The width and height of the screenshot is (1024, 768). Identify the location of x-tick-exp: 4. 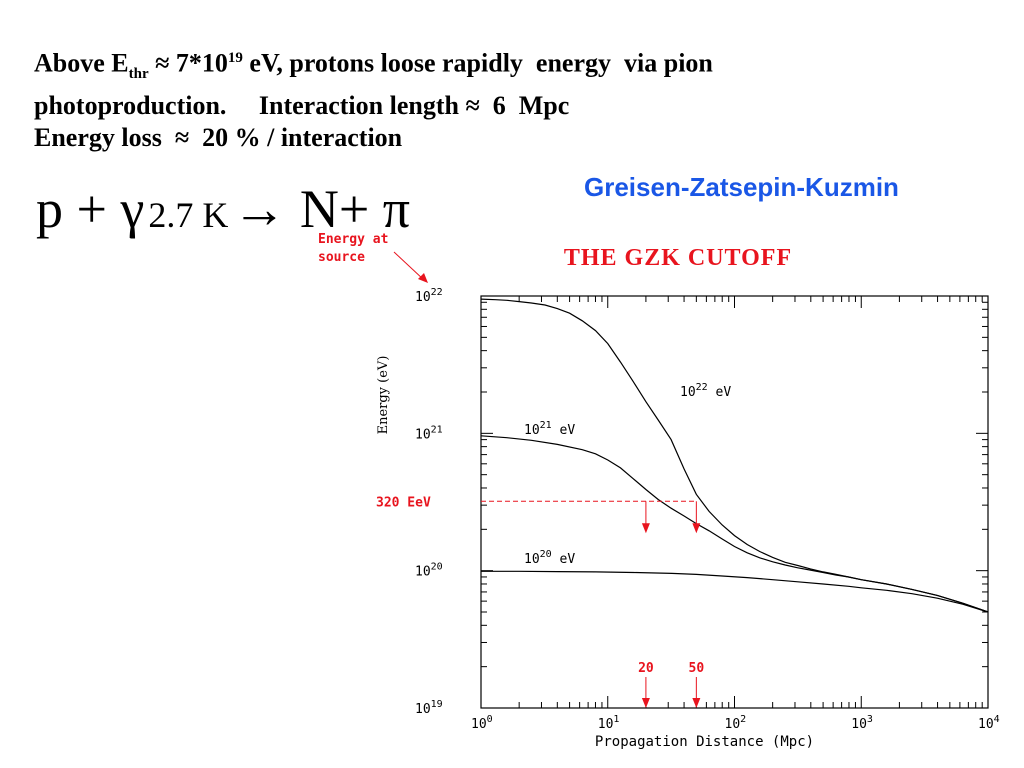
(997, 719).